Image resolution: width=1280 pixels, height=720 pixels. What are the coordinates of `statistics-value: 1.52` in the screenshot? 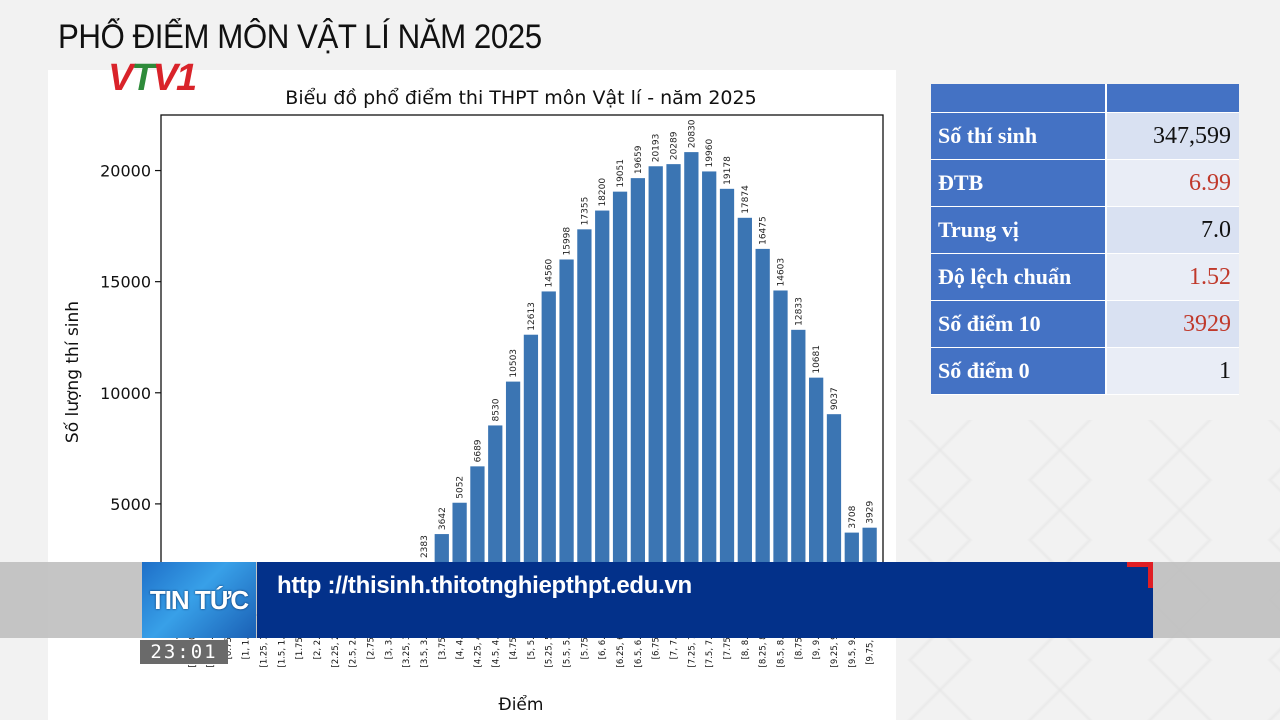 It's located at (1173, 277).